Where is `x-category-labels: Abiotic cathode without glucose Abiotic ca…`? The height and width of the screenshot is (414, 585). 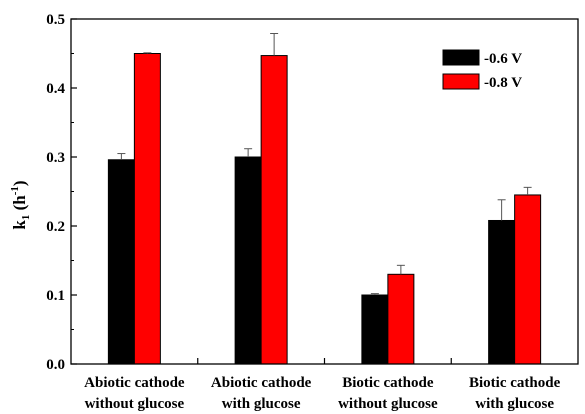
x-category-labels: Abiotic cathode without glucose Abiotic ca… is located at coordinates (322, 393).